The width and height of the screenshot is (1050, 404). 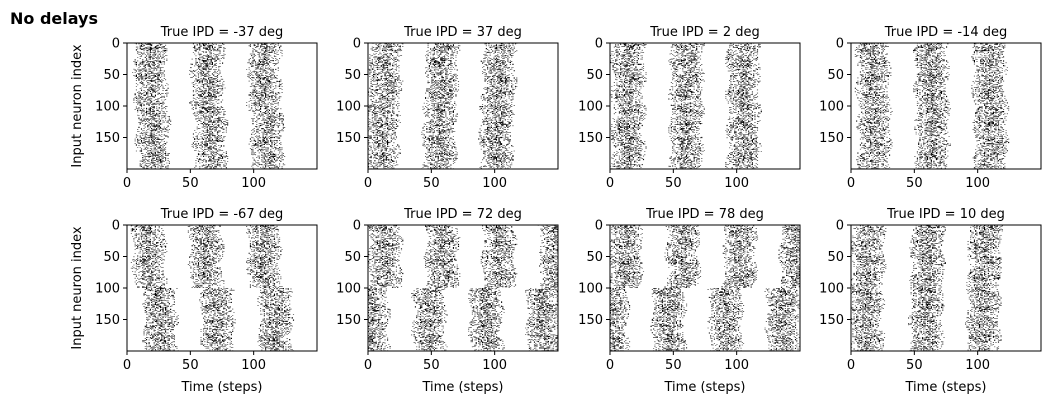 I want to click on panel-title: True IPD = 72 deg, so click(x=462, y=214).